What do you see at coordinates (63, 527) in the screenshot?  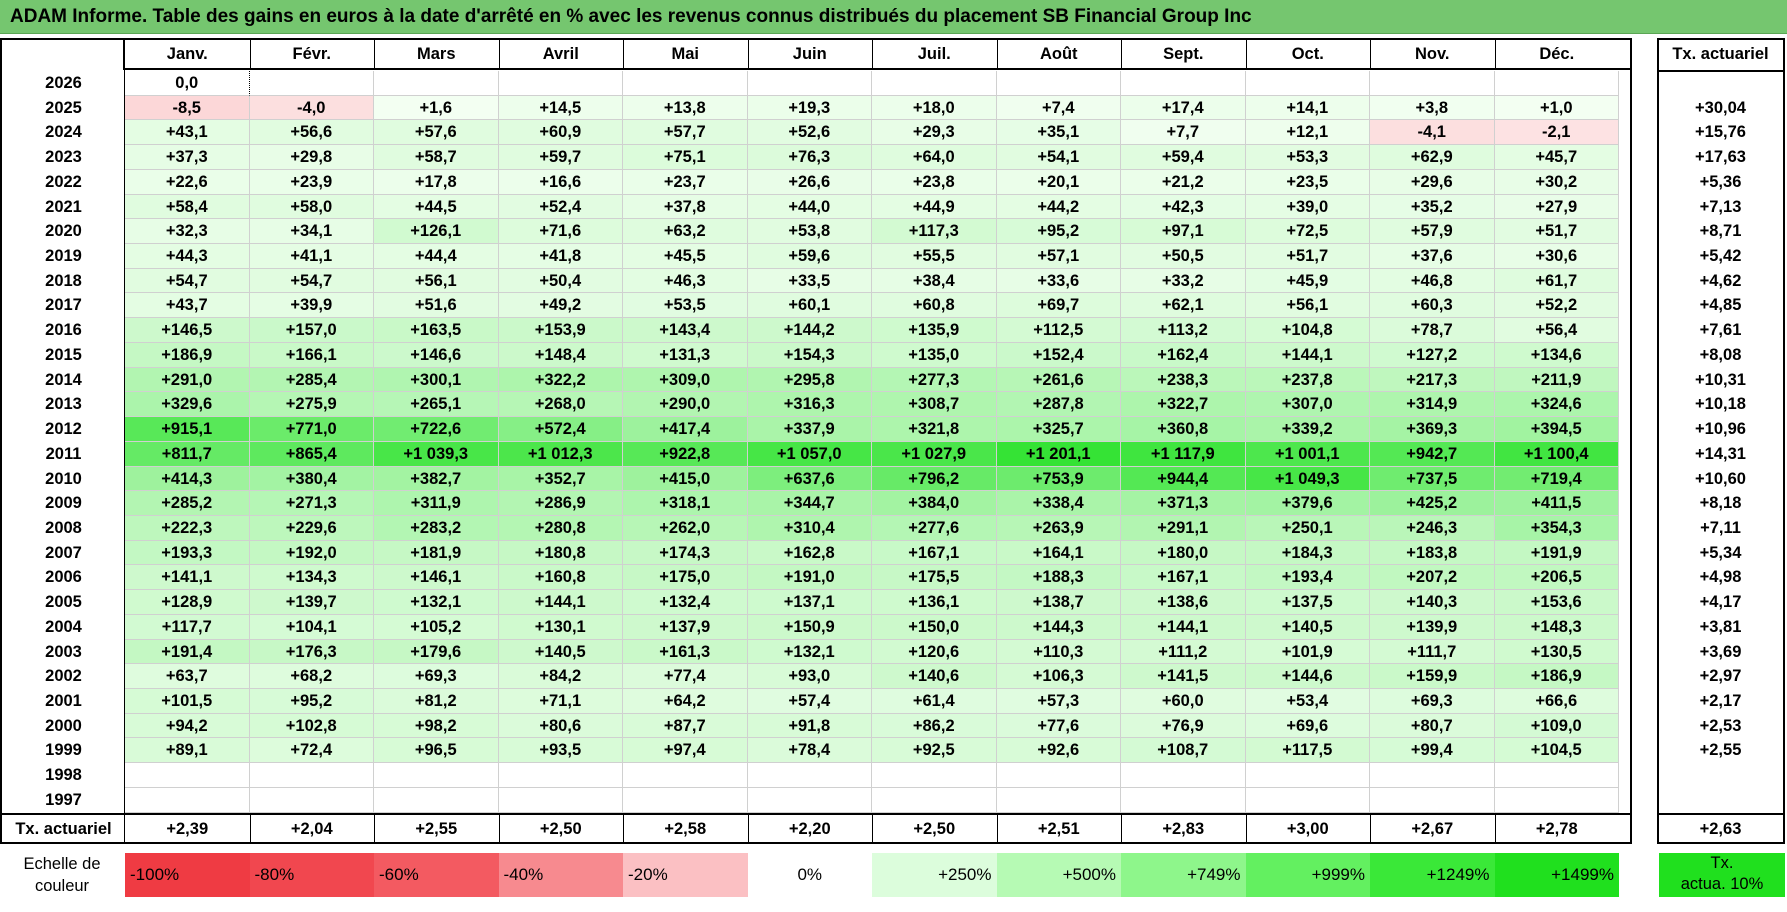 I see `year-label: 2008` at bounding box center [63, 527].